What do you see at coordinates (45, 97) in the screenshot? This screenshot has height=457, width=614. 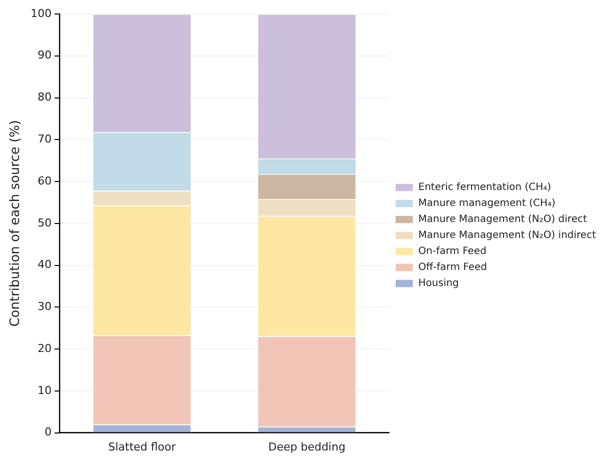 I see `y-tick-label: 80` at bounding box center [45, 97].